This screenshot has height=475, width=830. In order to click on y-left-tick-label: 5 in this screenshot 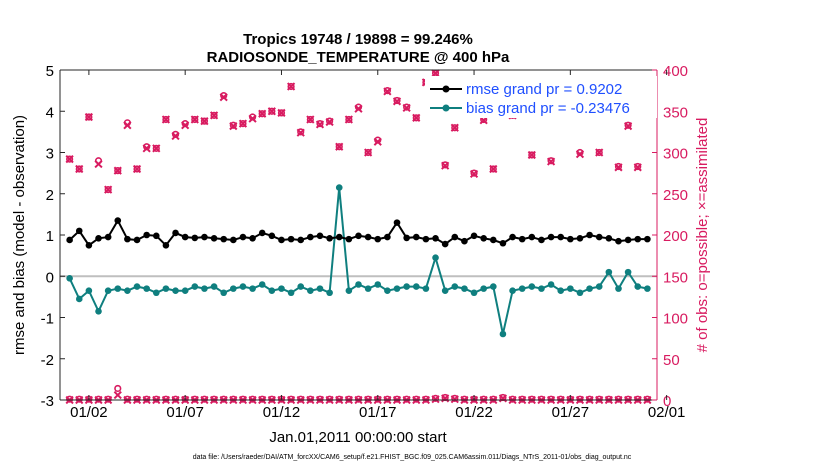, I will do `click(50, 71)`.